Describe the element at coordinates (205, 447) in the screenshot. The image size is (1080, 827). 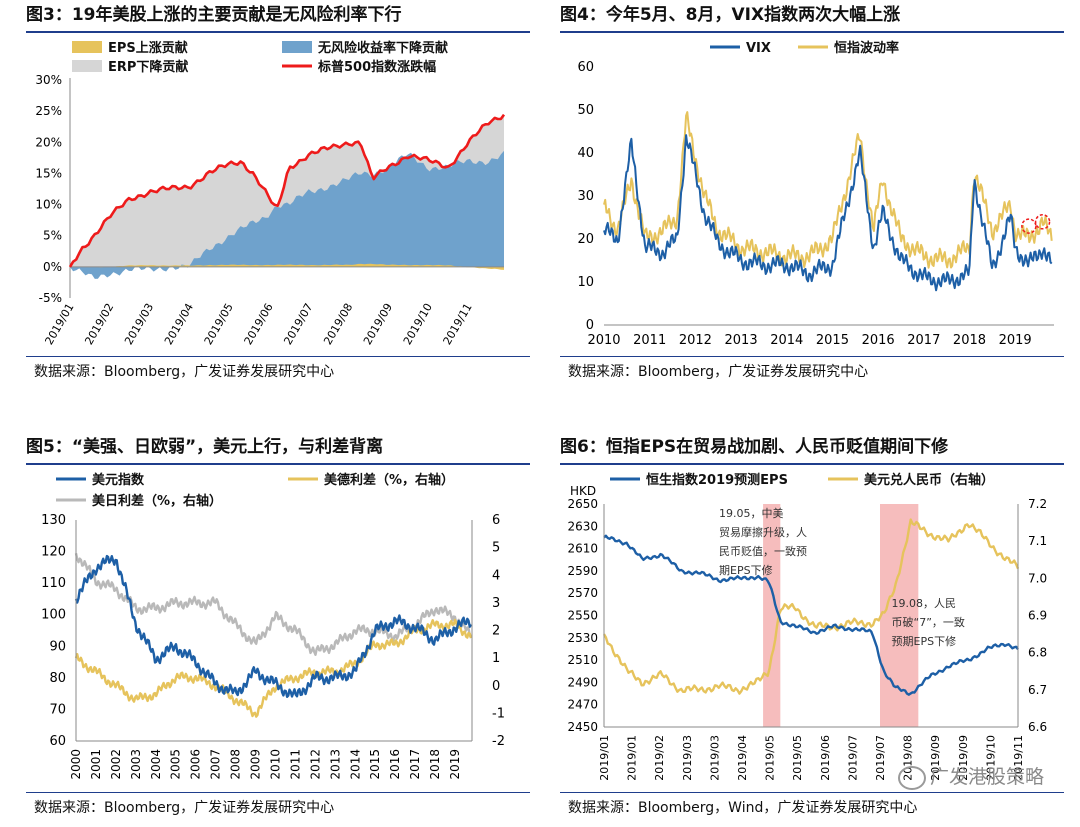
I see `fig5-title: 图5：“美强、日欧弱”，美元上行，与利差背离` at that location.